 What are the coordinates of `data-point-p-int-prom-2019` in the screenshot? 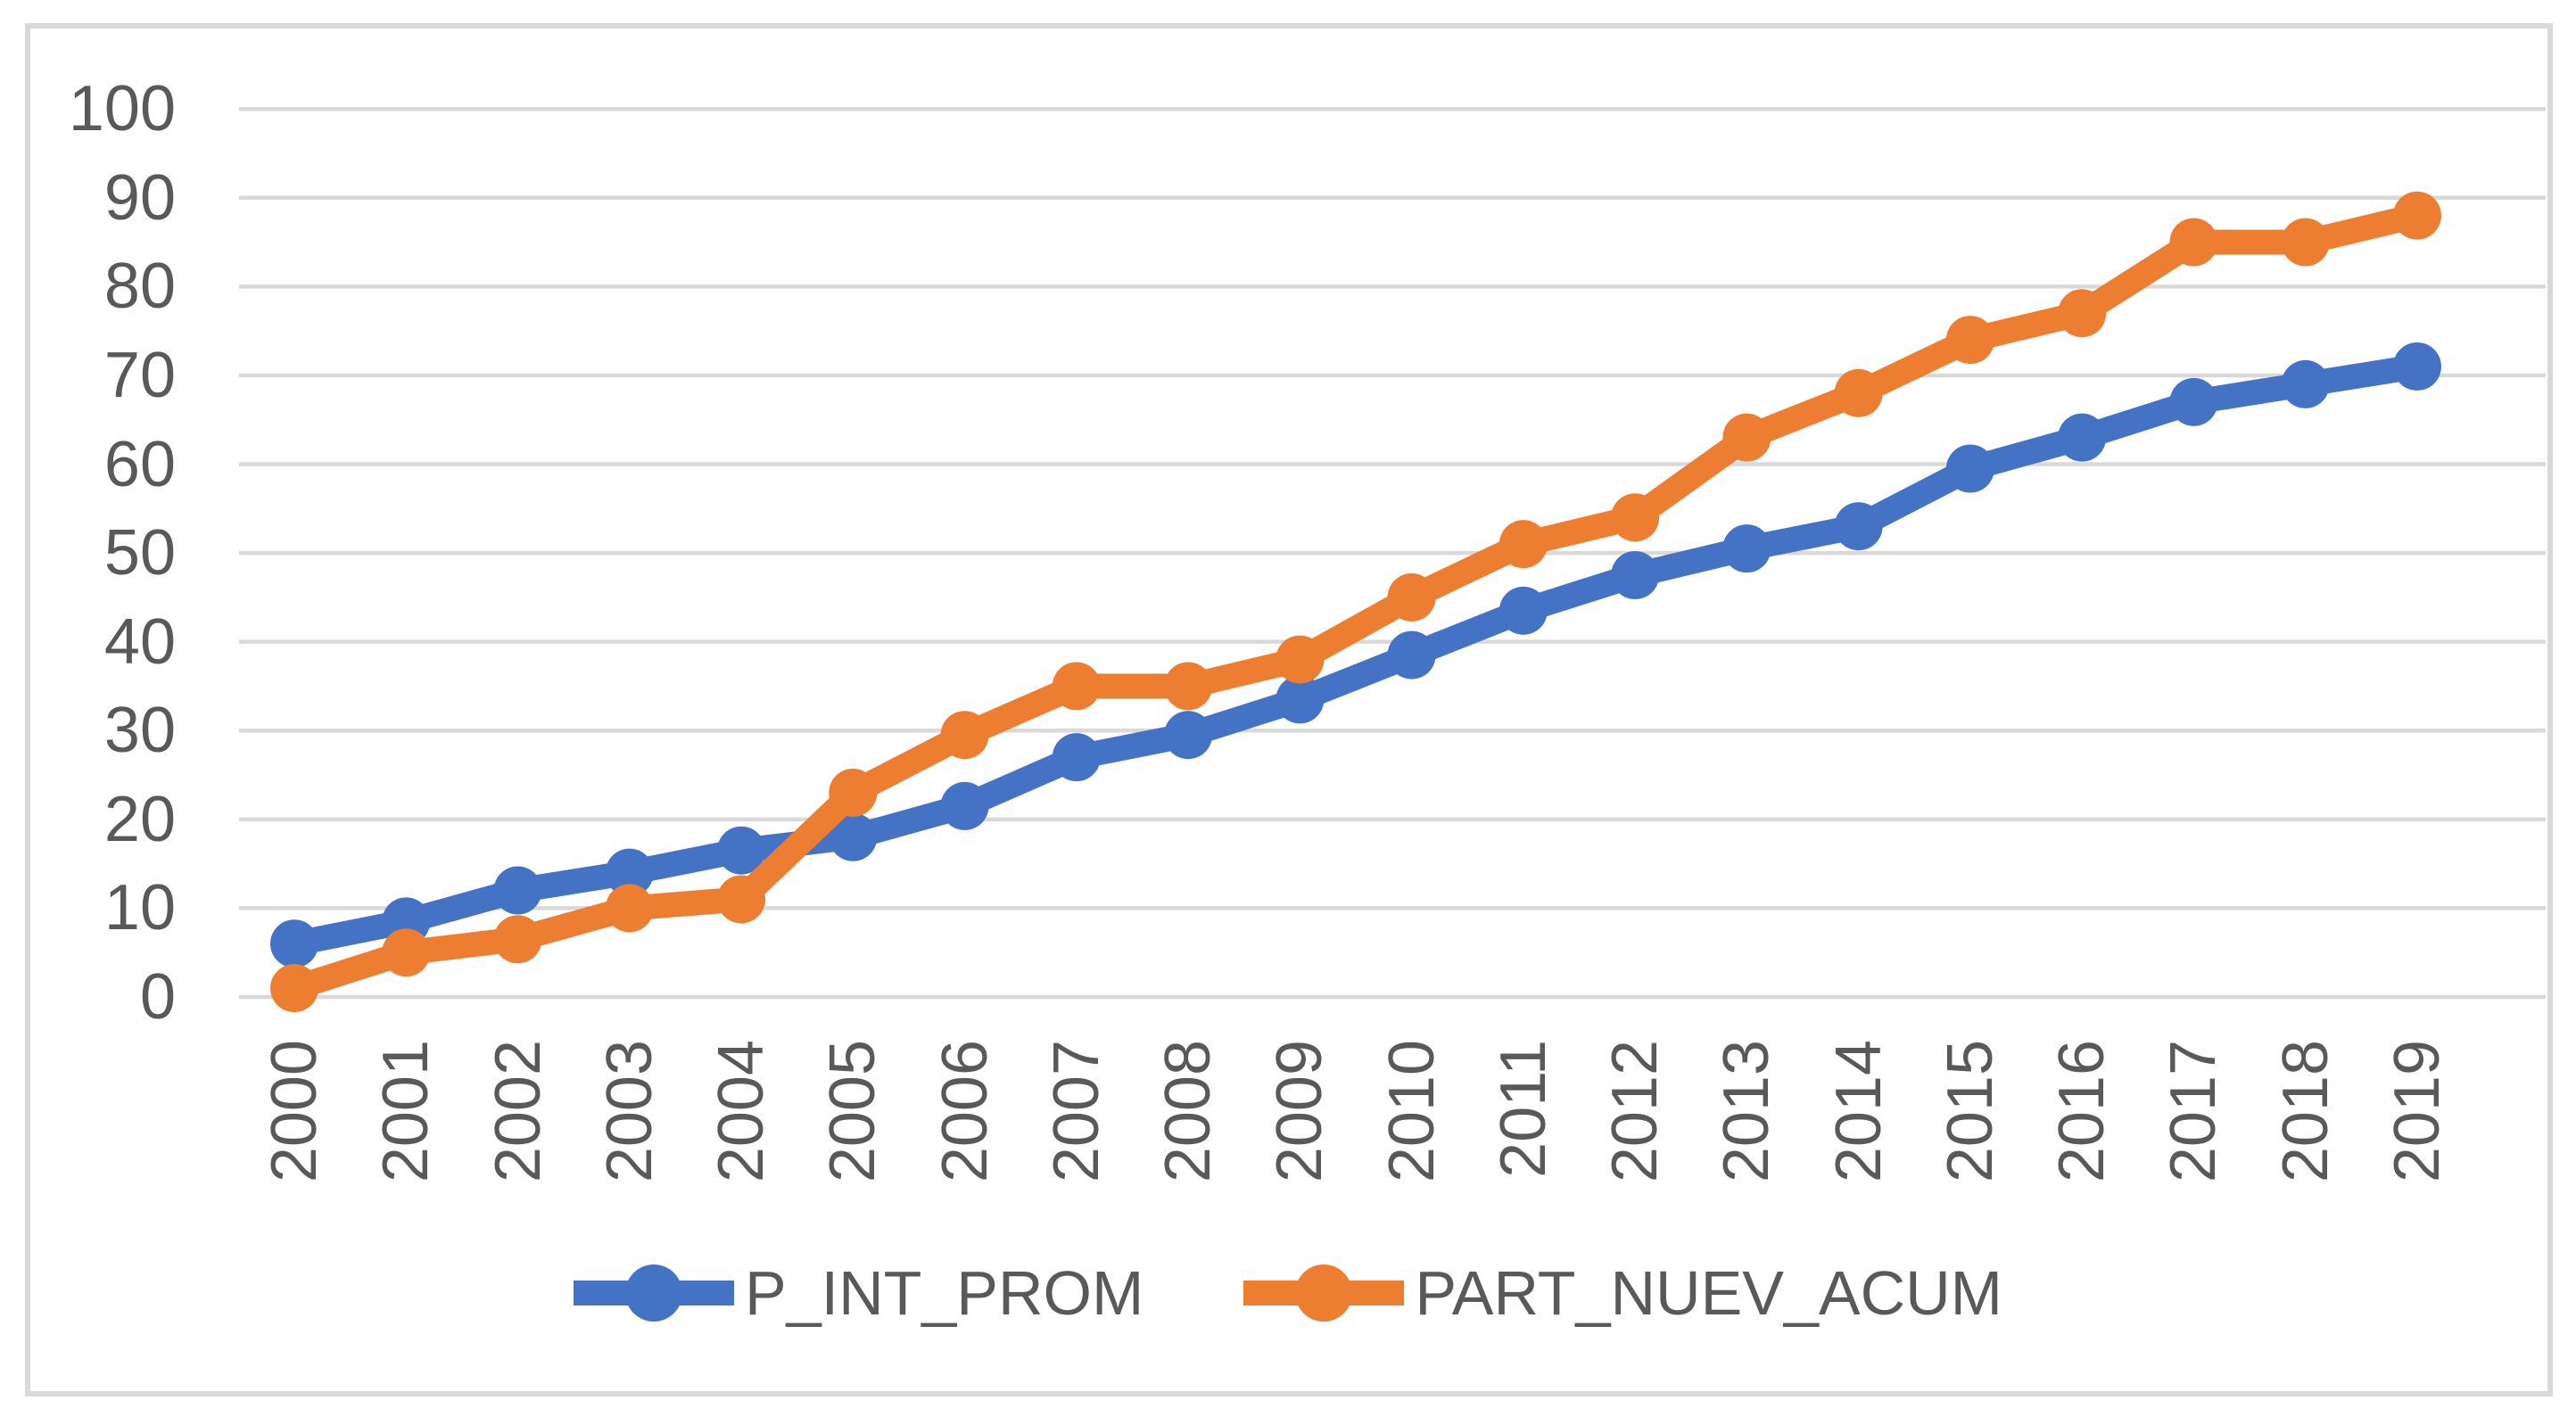 It's located at (2417, 366).